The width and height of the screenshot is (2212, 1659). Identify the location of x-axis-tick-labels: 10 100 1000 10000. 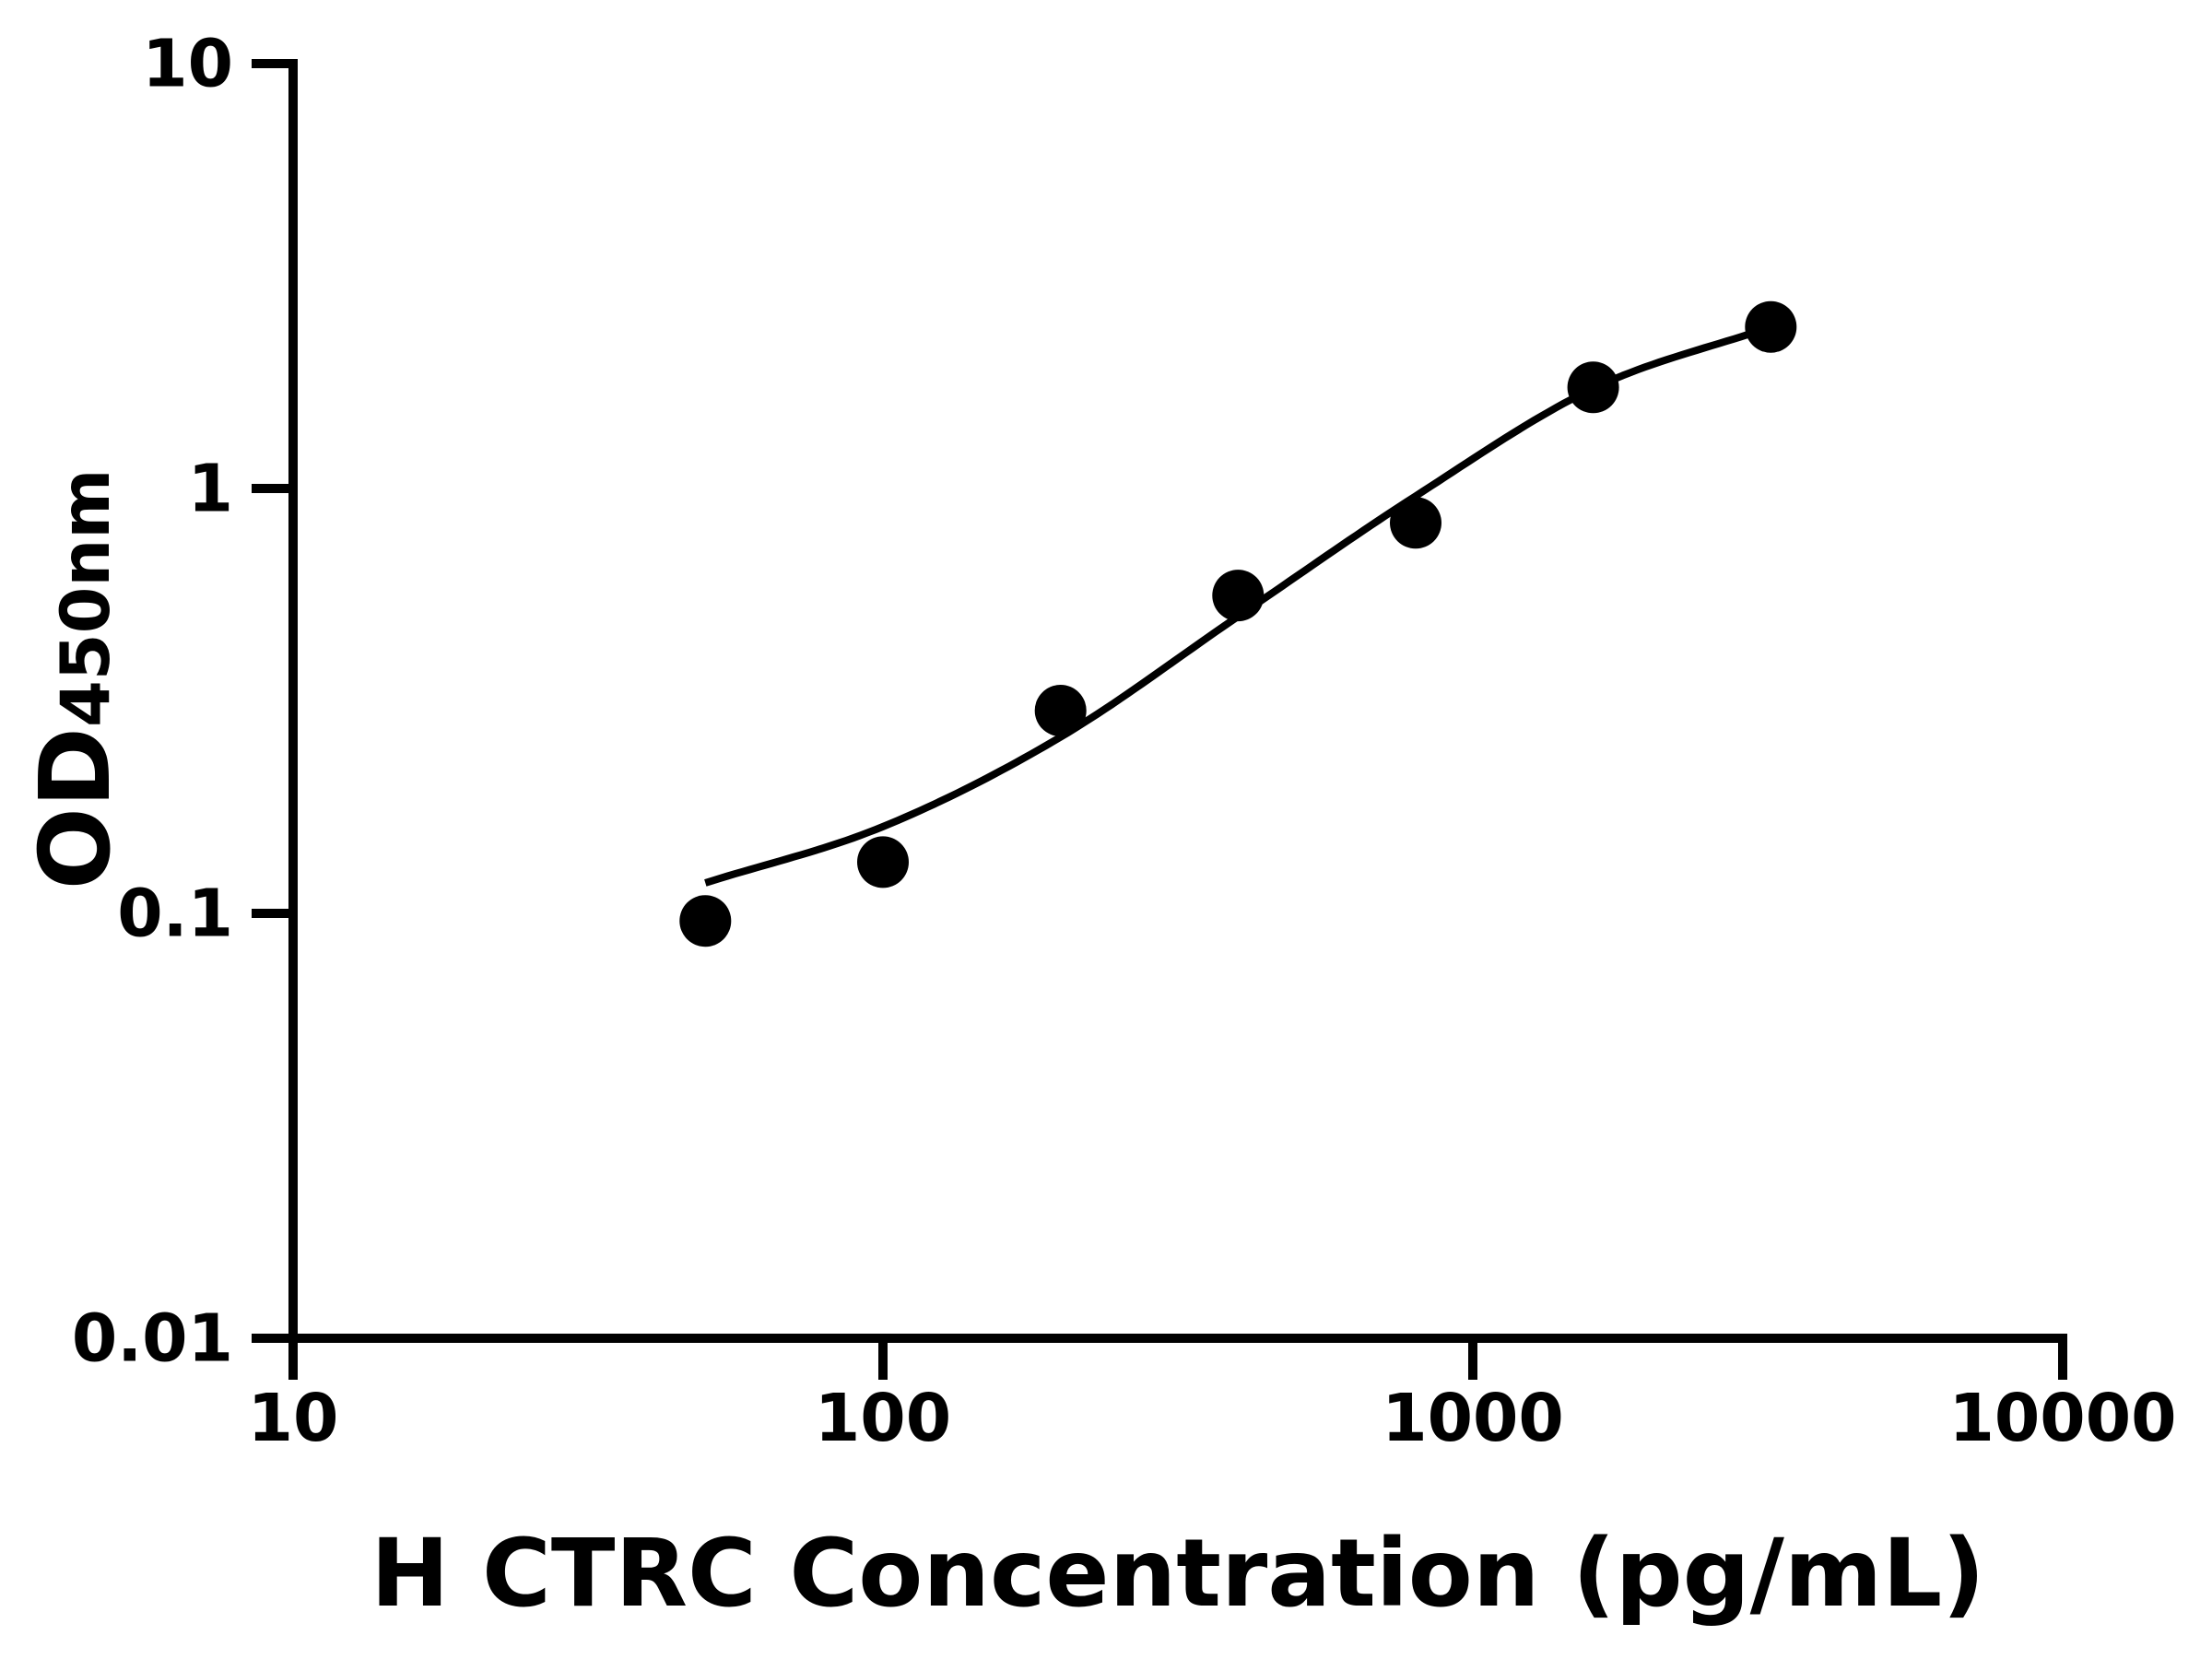
(1212, 1418).